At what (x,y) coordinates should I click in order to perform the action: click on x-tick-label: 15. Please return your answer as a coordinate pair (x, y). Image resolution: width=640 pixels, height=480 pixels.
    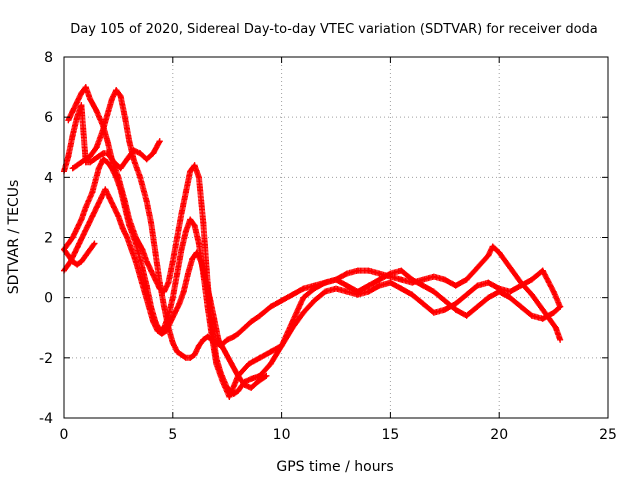
    Looking at the image, I should click on (390, 435).